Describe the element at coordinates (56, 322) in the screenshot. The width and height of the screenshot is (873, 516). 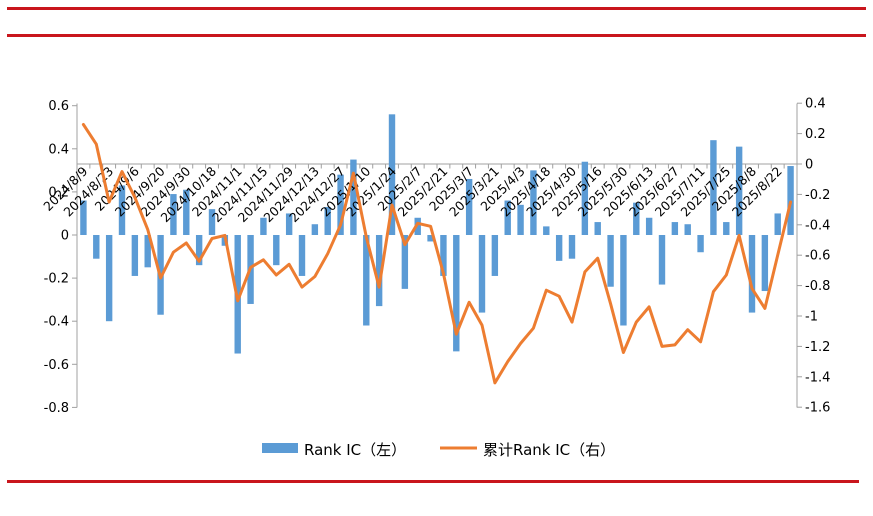
I see `left-axis-tick-label: -0.4` at that location.